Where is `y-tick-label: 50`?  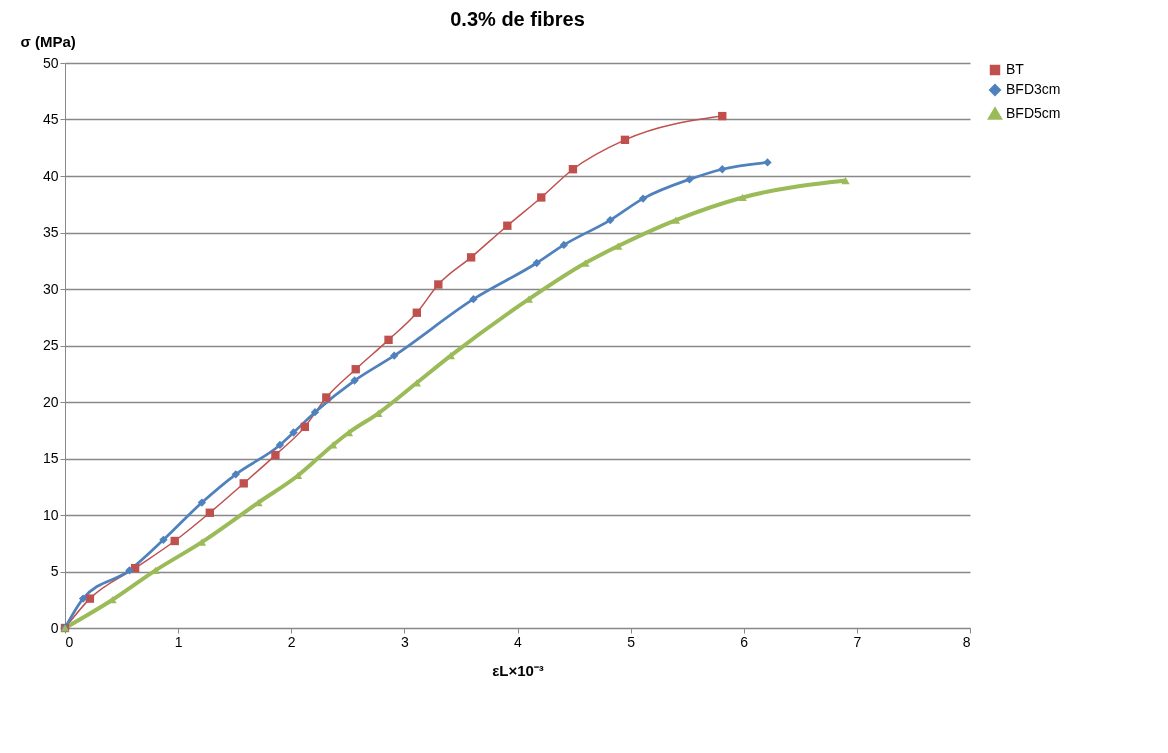 y-tick-label: 50 is located at coordinates (50, 62).